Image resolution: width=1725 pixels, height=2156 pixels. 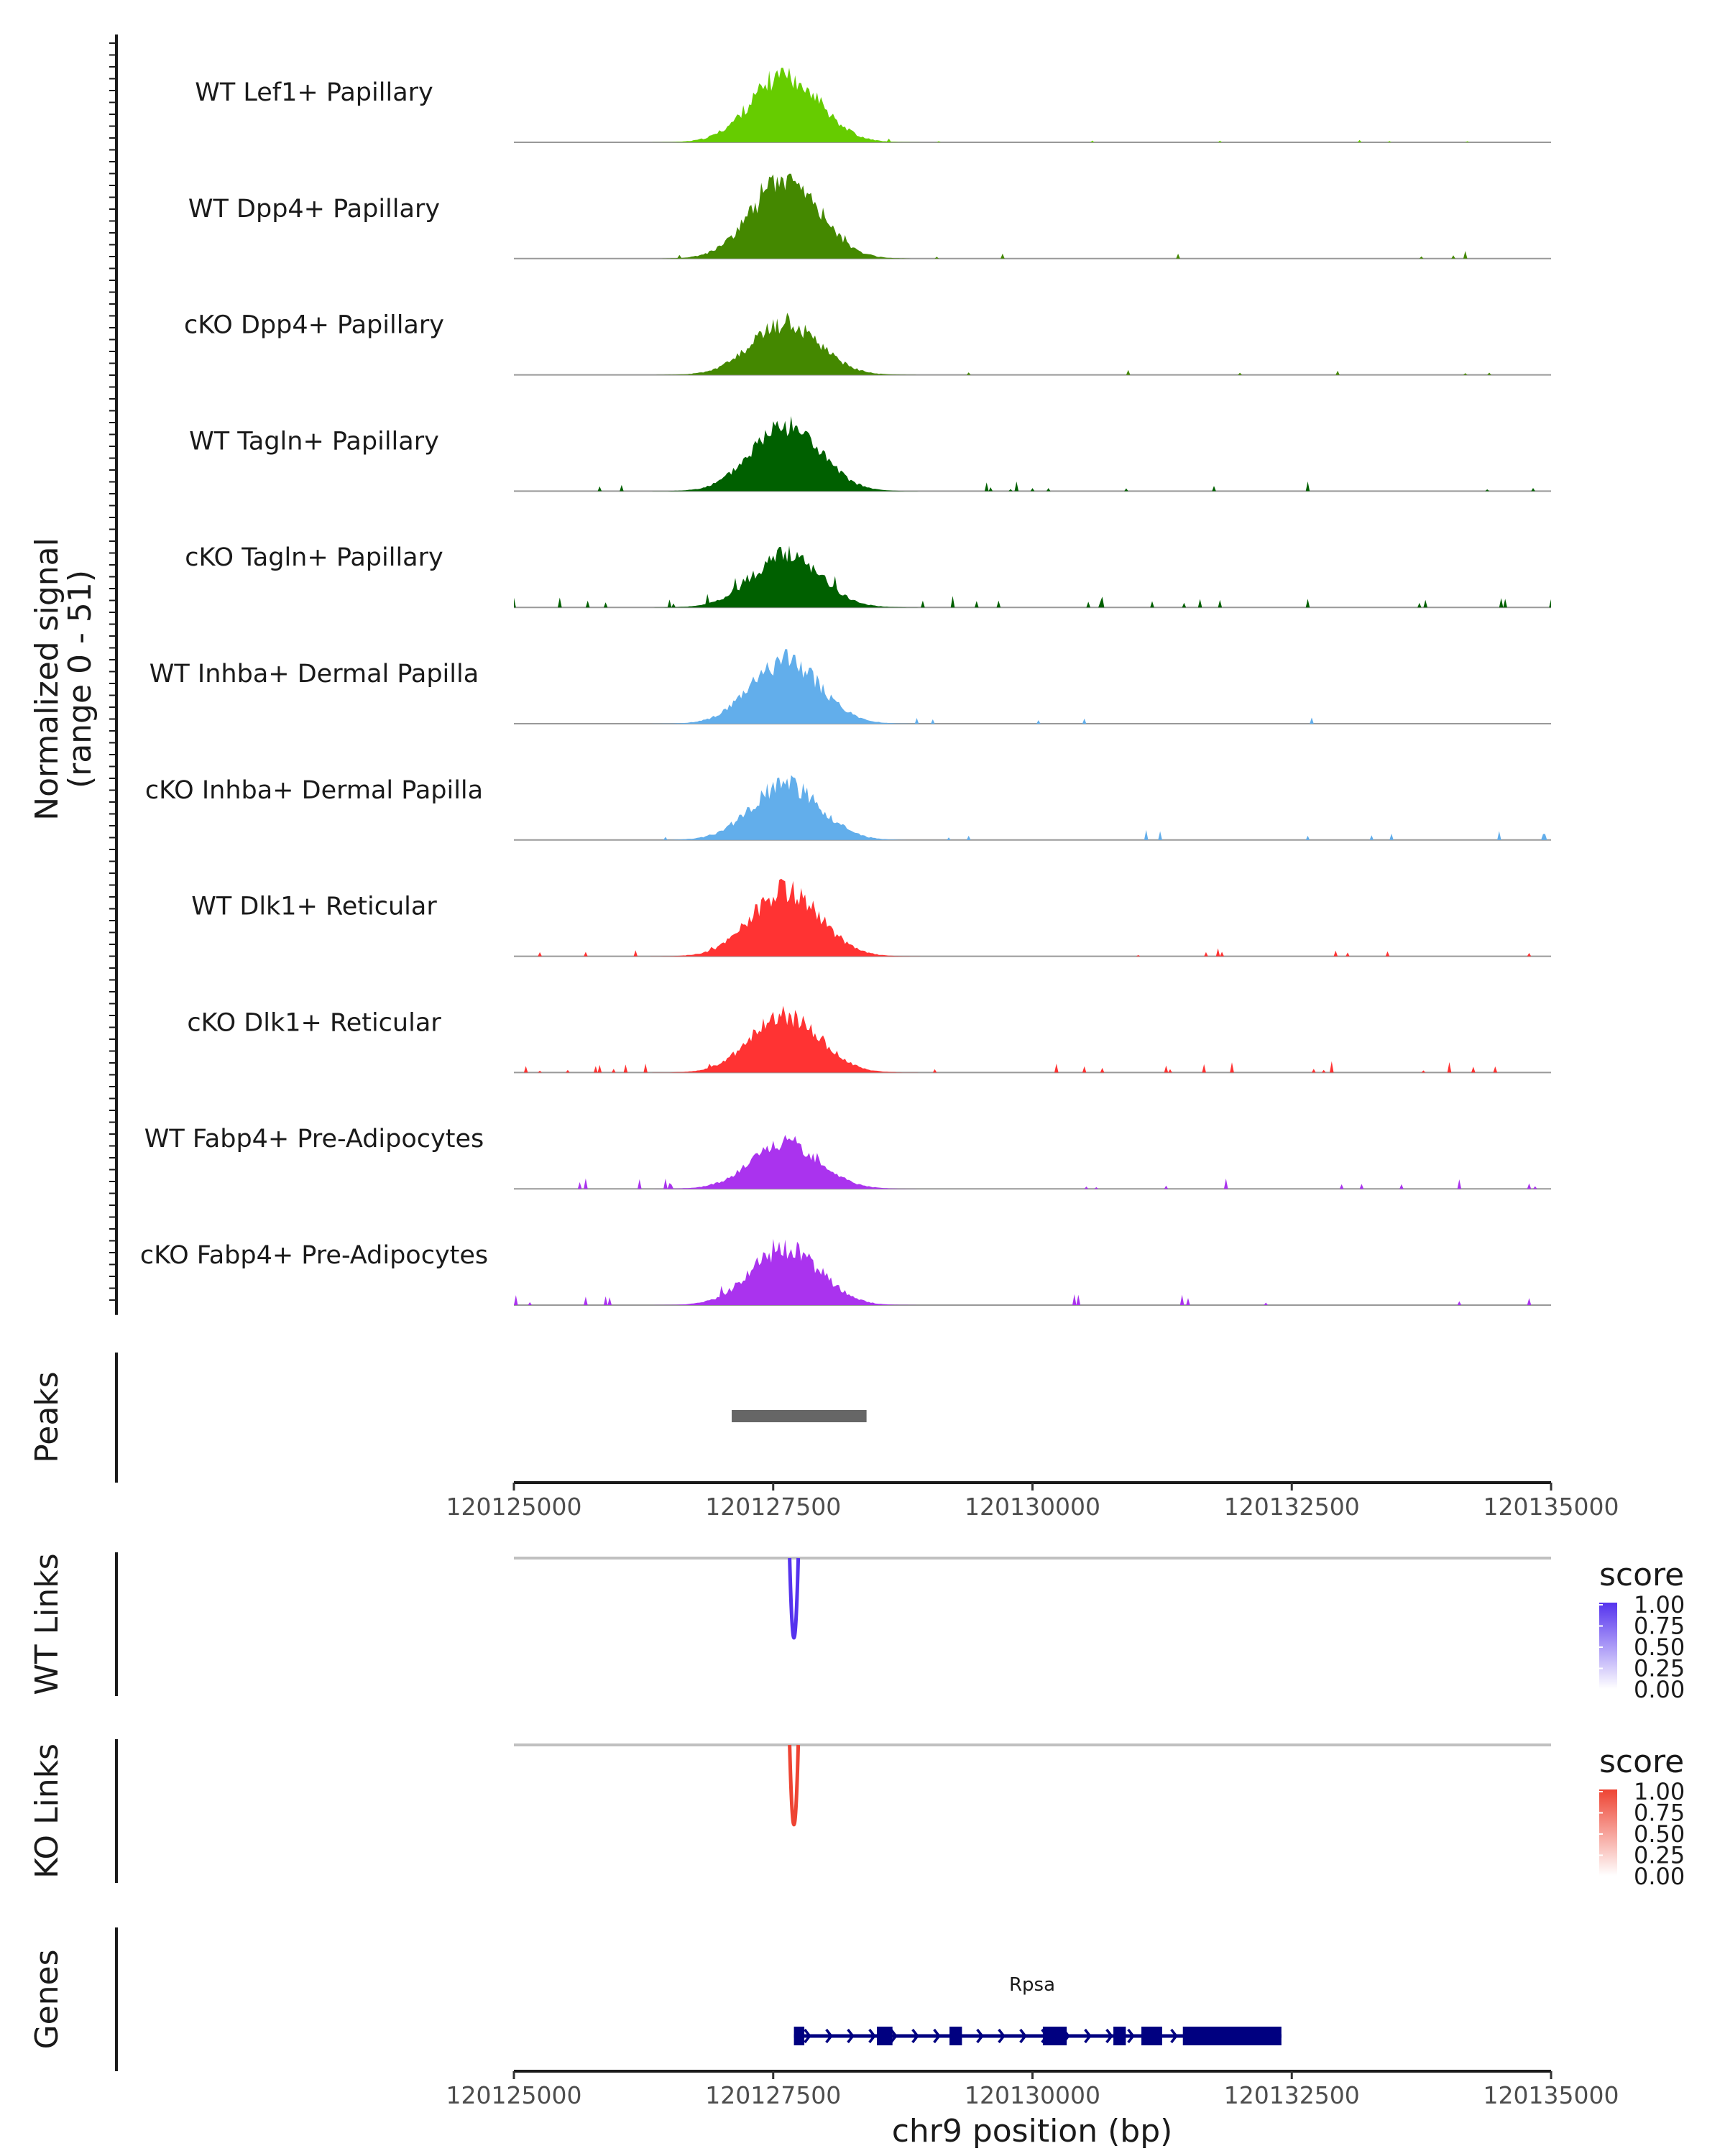 I want to click on track-label: WT Fabp4+ Pre-Adipocytes, so click(x=314, y=1139).